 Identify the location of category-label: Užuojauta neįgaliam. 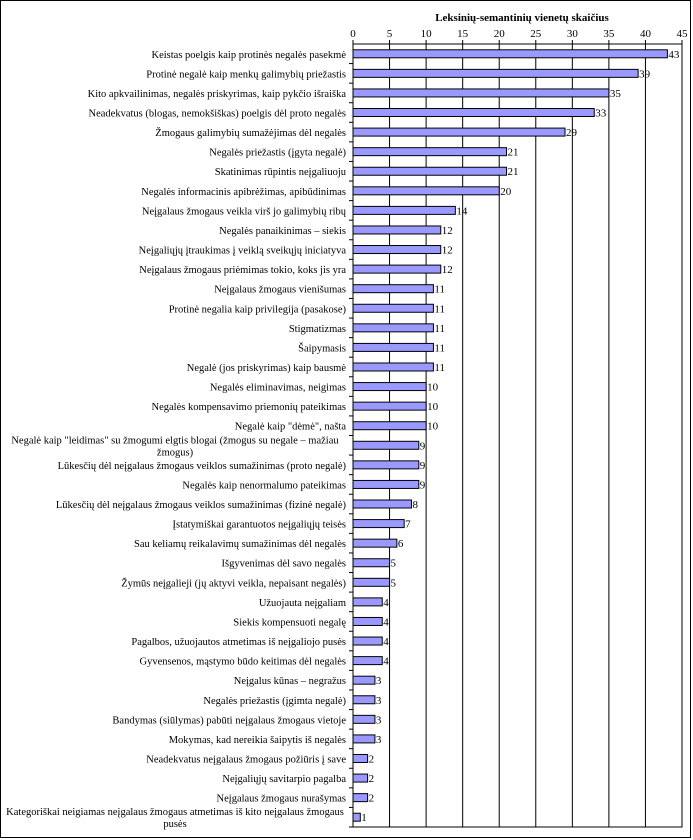
(302, 603).